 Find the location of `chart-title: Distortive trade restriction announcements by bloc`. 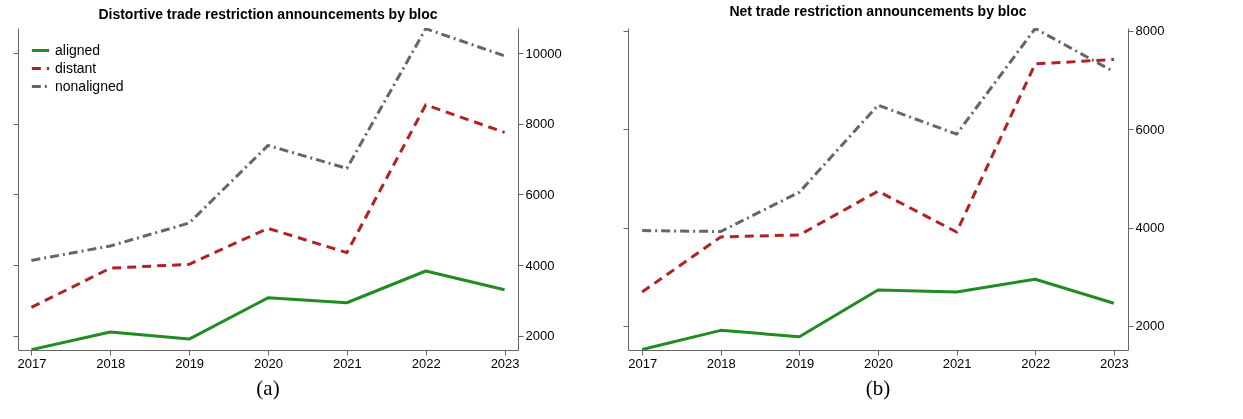

chart-title: Distortive trade restriction announcements by bloc is located at coordinates (268, 14).